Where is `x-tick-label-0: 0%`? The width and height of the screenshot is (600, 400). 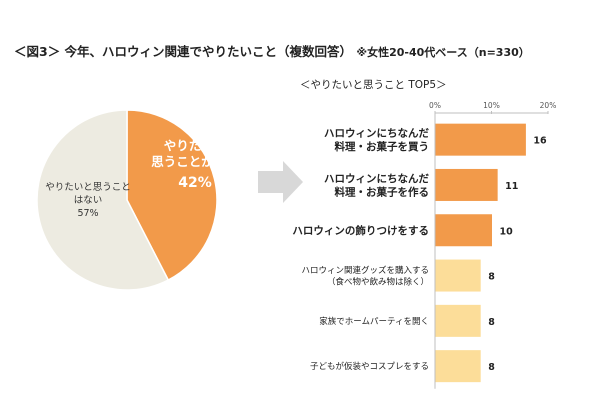
x-tick-label-0: 0% is located at coordinates (435, 105).